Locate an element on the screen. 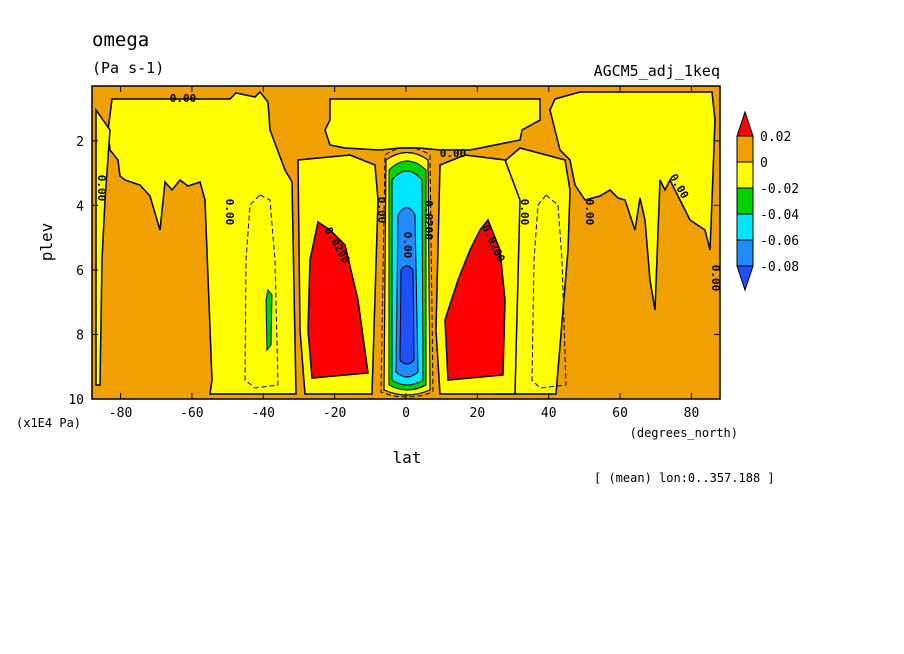 The width and height of the screenshot is (904, 654). x-tick-label: 80 is located at coordinates (692, 413).